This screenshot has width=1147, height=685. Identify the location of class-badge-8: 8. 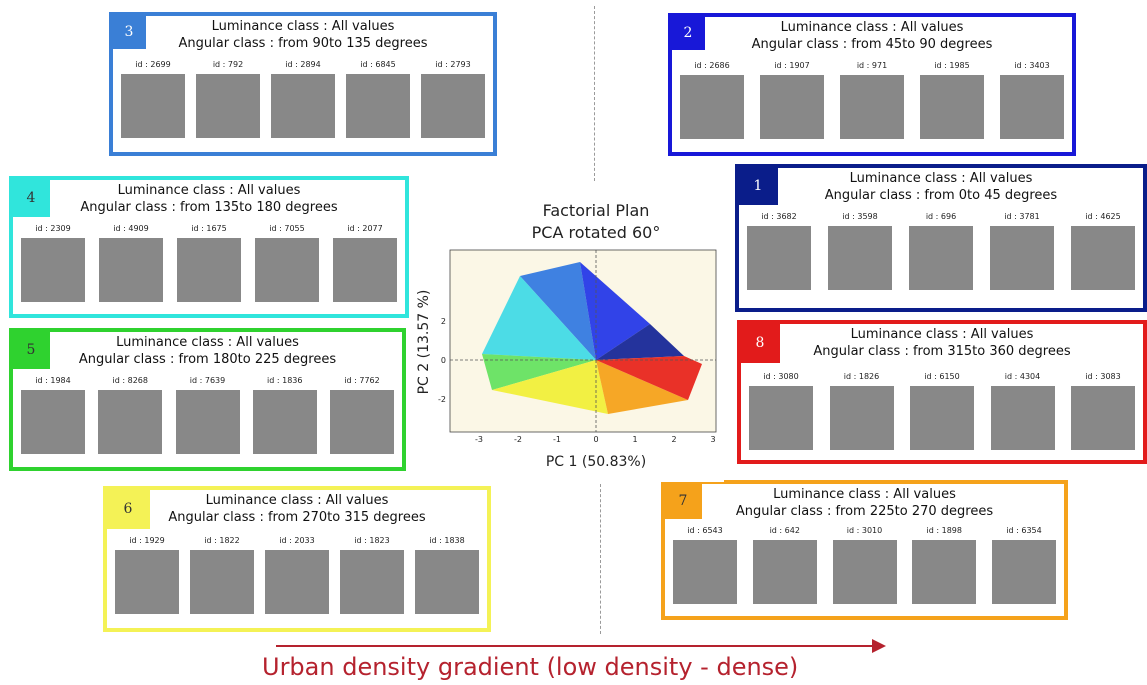
(760, 343).